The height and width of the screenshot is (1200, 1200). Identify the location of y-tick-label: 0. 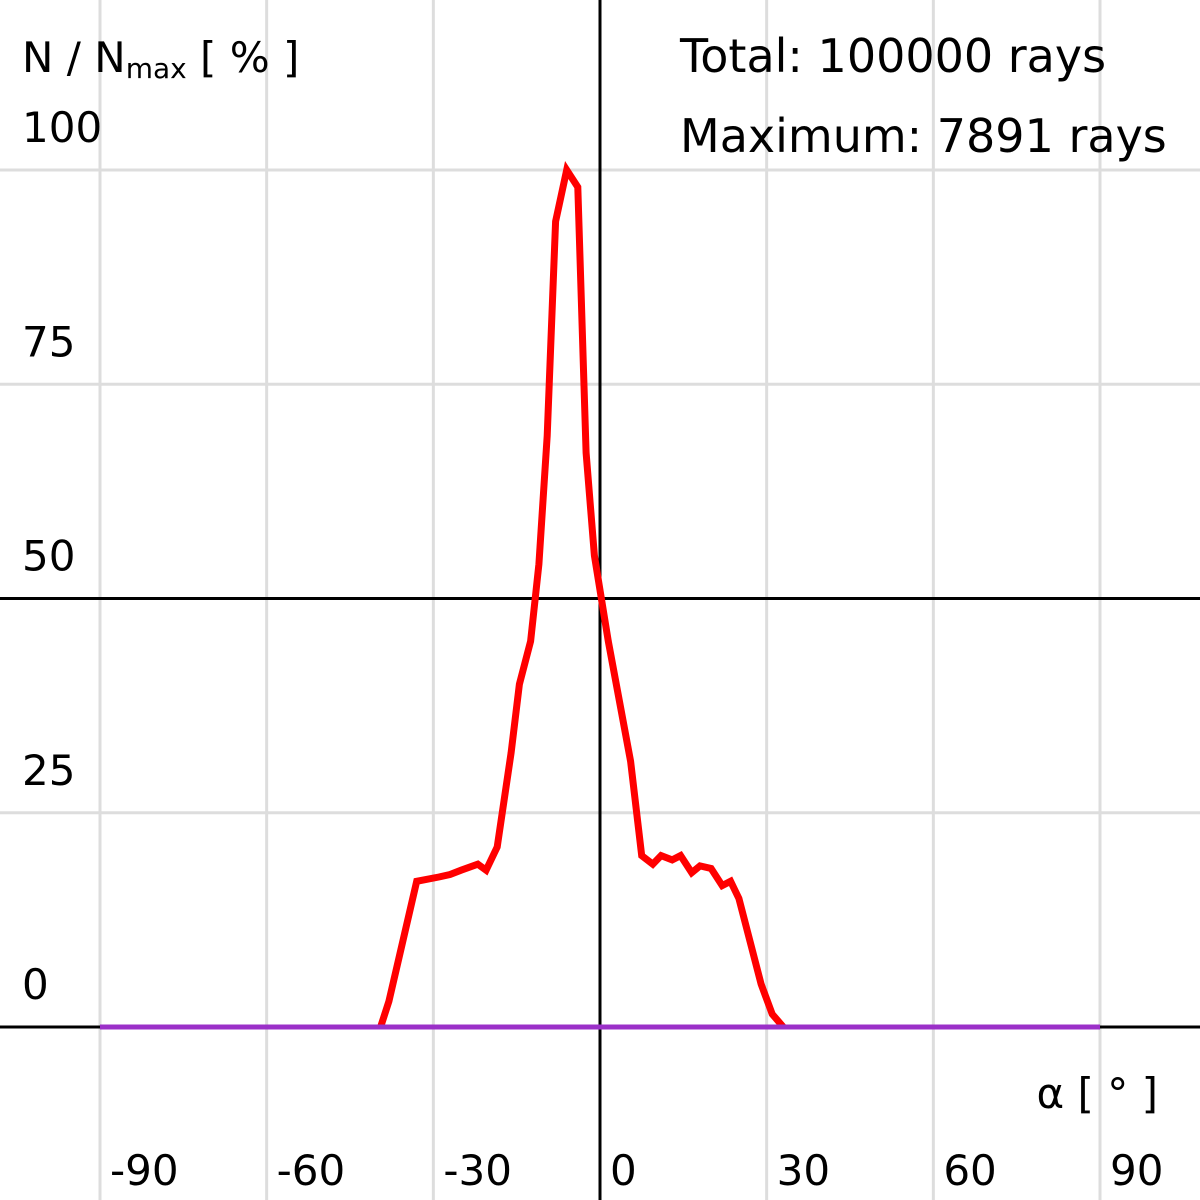
(35, 984).